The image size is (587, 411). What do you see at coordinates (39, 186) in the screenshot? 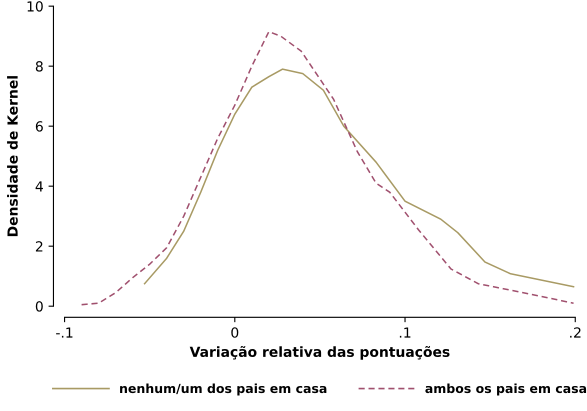
I see `y-tick-label: 4` at bounding box center [39, 186].